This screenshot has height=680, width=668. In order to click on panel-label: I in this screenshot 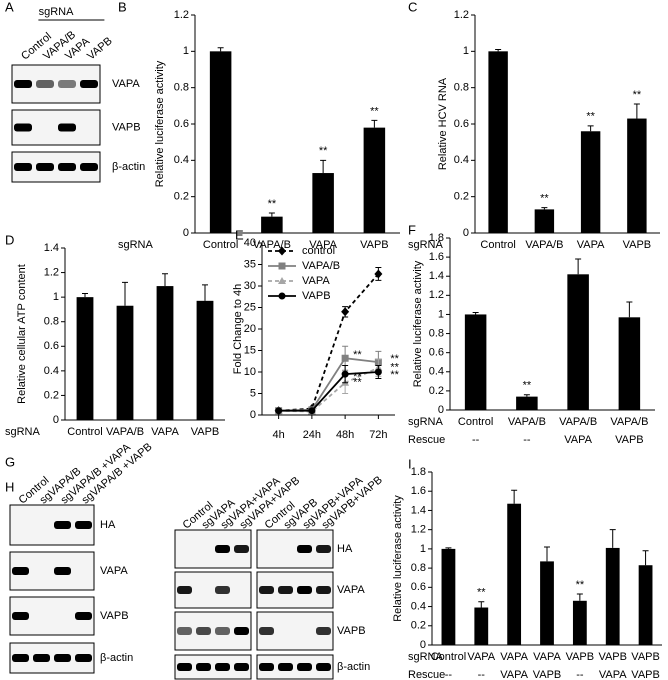, I will do `click(410, 463)`.